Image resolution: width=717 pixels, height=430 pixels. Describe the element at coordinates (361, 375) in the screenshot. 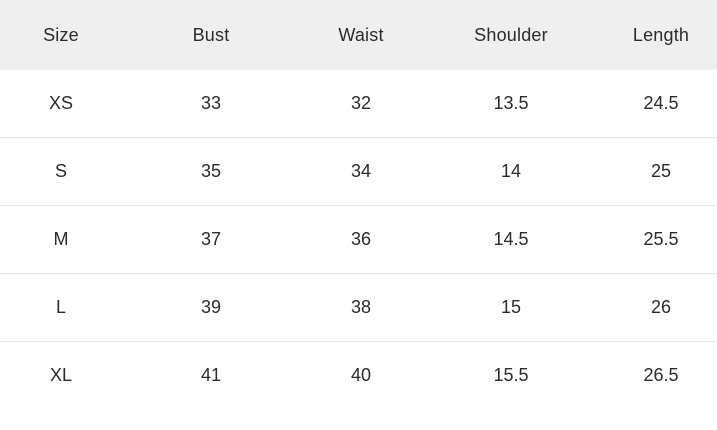

I see `measurement-cell: 40` at that location.